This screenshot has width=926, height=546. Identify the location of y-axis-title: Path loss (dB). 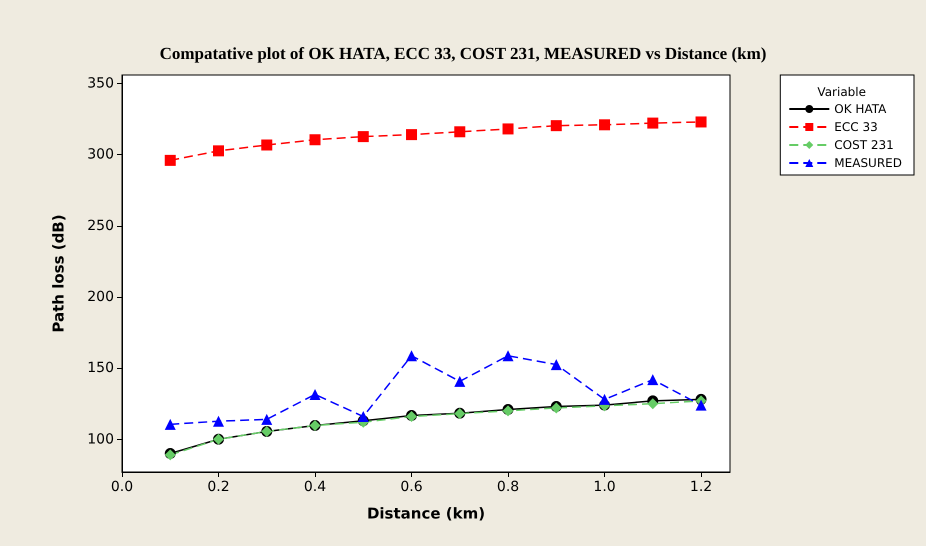
(59, 273).